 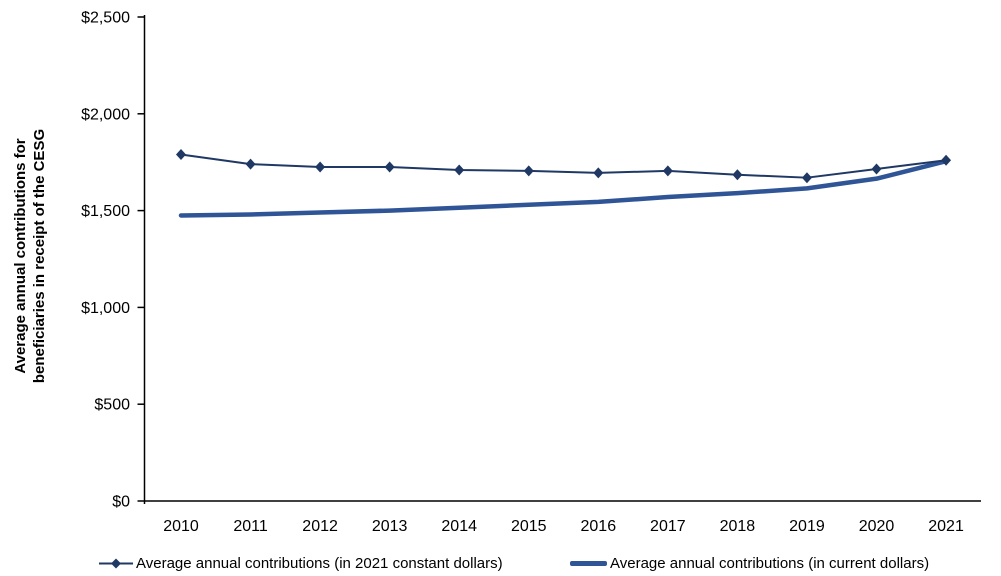 What do you see at coordinates (390, 526) in the screenshot?
I see `x-tick-label: 2013` at bounding box center [390, 526].